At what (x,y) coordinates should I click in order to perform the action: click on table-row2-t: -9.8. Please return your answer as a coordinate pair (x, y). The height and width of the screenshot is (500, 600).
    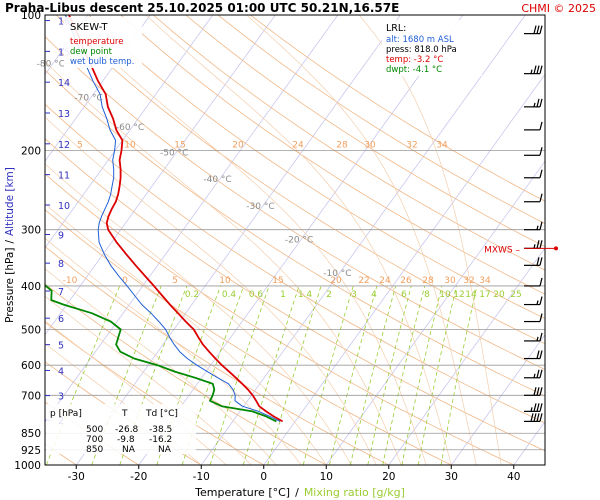
    Looking at the image, I should click on (126, 440).